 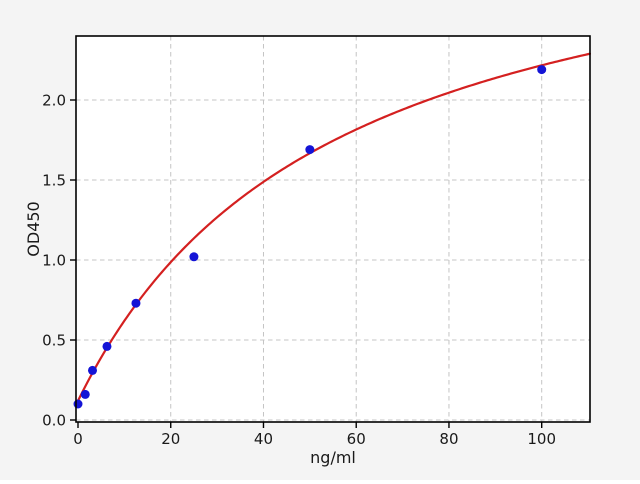 What do you see at coordinates (541, 439) in the screenshot?
I see `x-tick-label: 100` at bounding box center [541, 439].